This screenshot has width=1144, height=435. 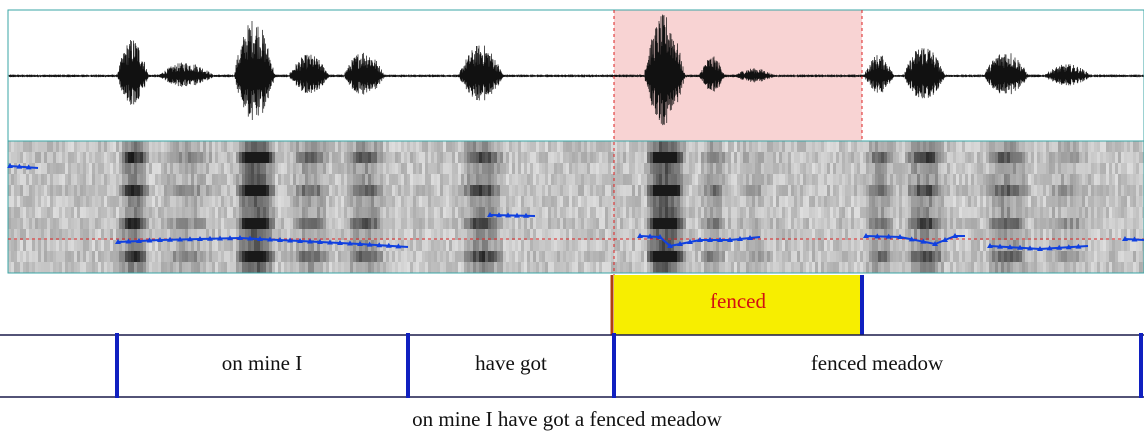 What do you see at coordinates (511, 363) in the screenshot?
I see `interval-label: have got` at bounding box center [511, 363].